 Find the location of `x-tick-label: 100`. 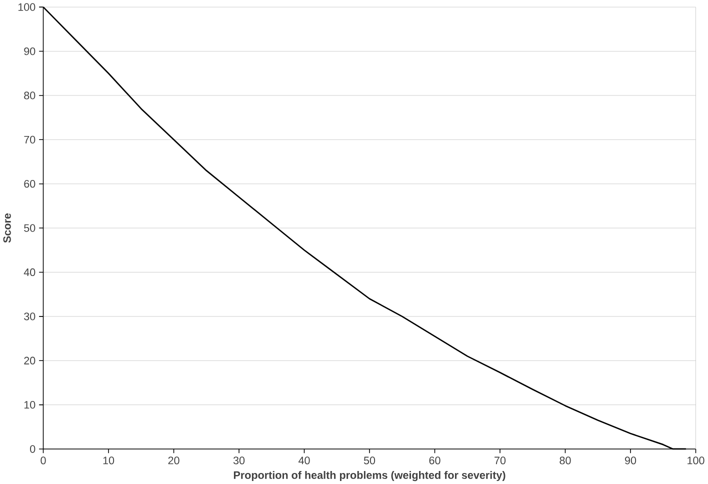

x-tick-label: 100 is located at coordinates (696, 460).